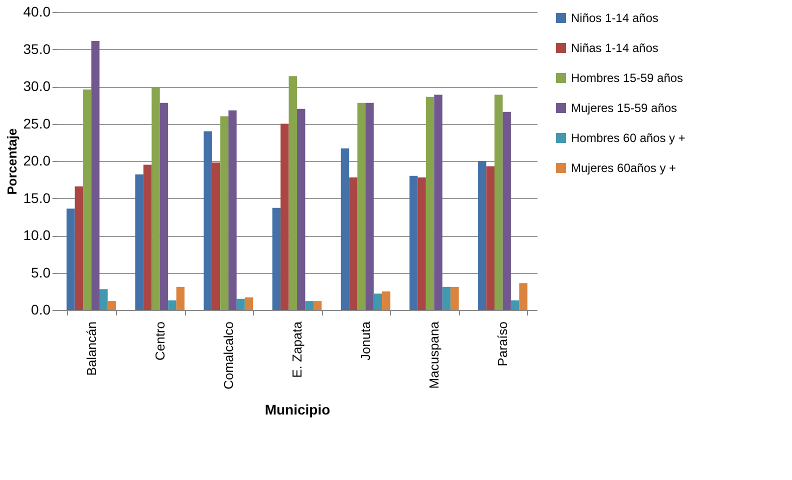  What do you see at coordinates (297, 409) in the screenshot?
I see `x-axis-title: Municipio` at bounding box center [297, 409].